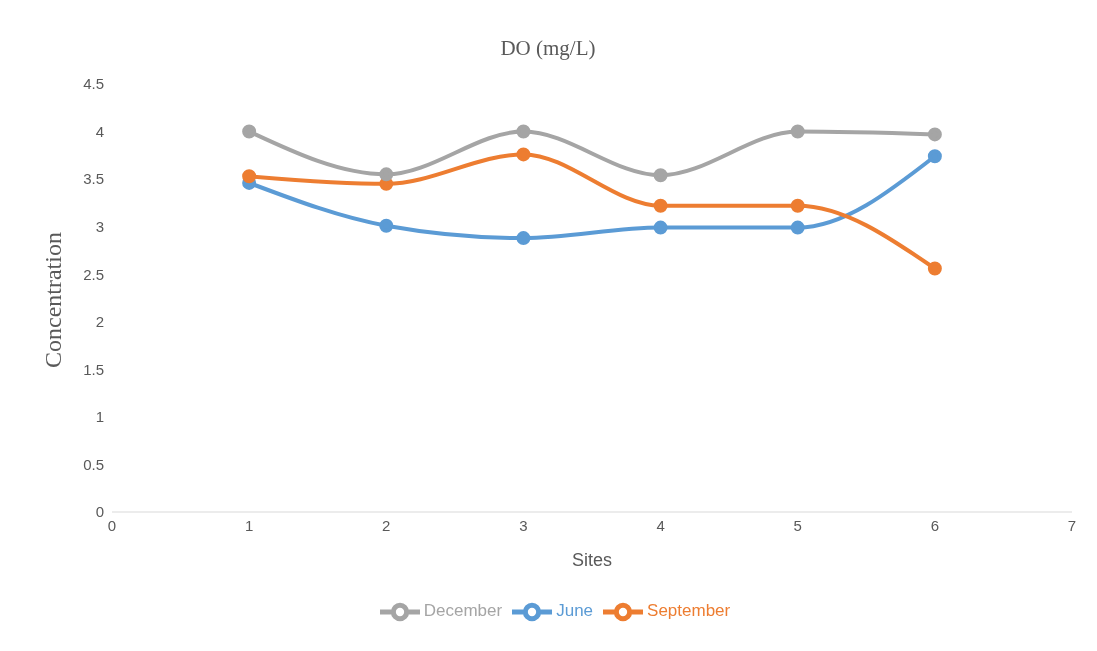  What do you see at coordinates (660, 525) in the screenshot?
I see `x-tick-label: 4` at bounding box center [660, 525].